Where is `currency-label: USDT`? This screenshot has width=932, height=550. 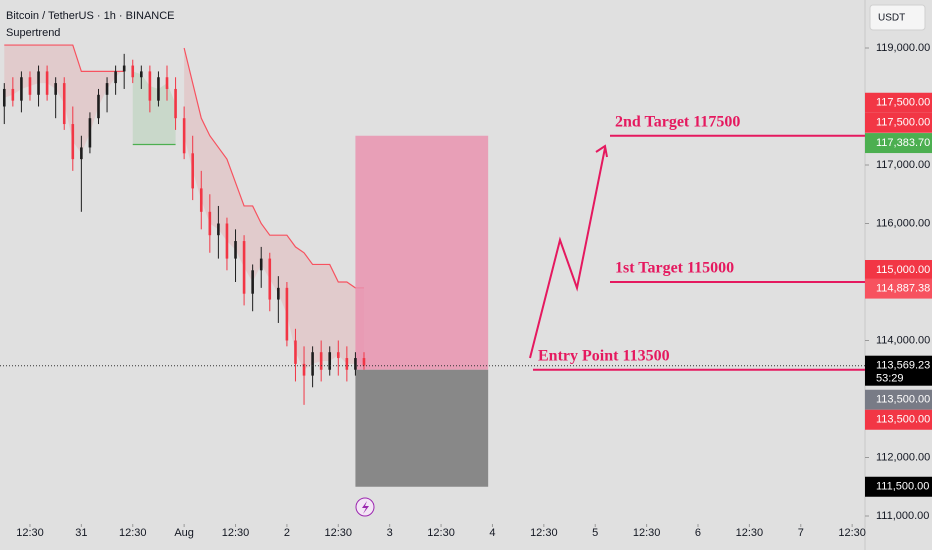
currency-label: USDT is located at coordinates (891, 18).